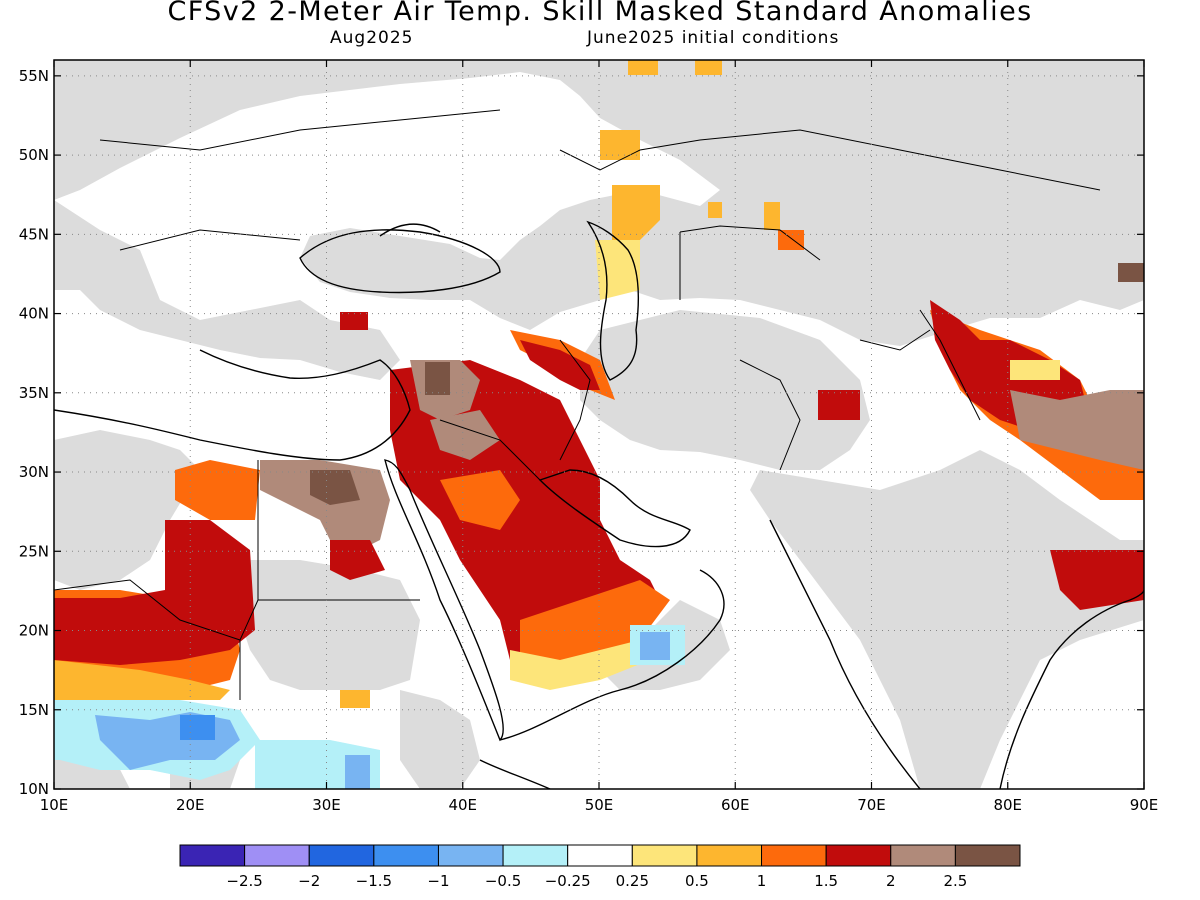  What do you see at coordinates (845, 654) in the screenshot?
I see `coast-india-west` at bounding box center [845, 654].